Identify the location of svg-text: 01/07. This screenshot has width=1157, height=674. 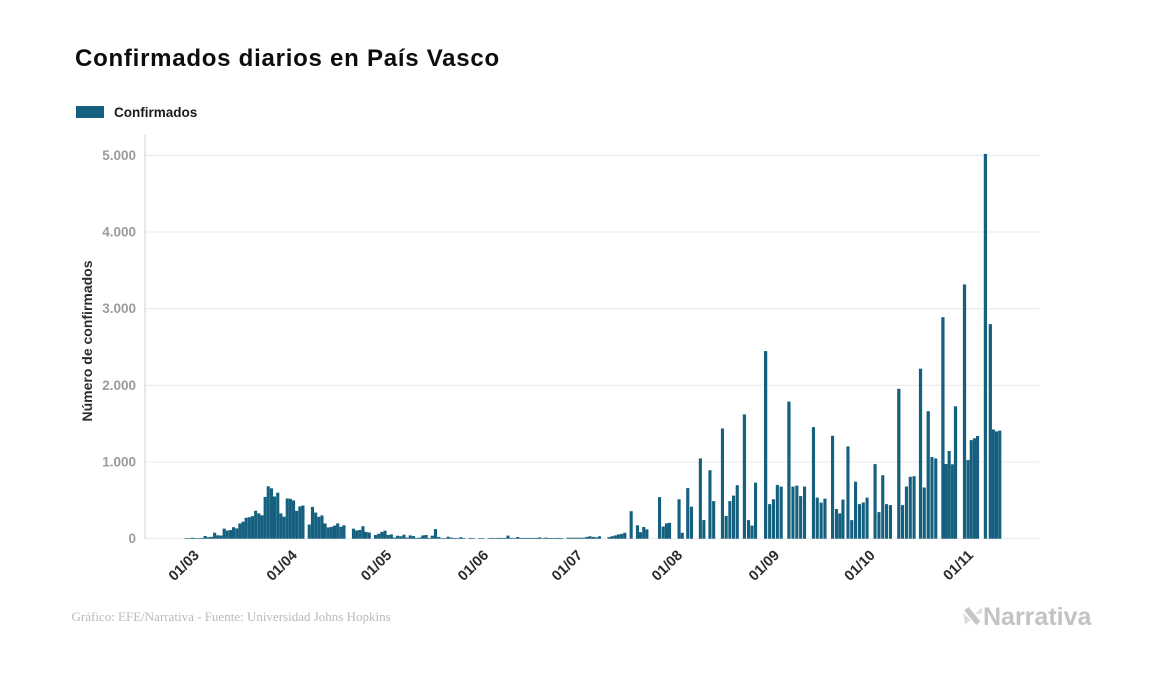
(567, 566).